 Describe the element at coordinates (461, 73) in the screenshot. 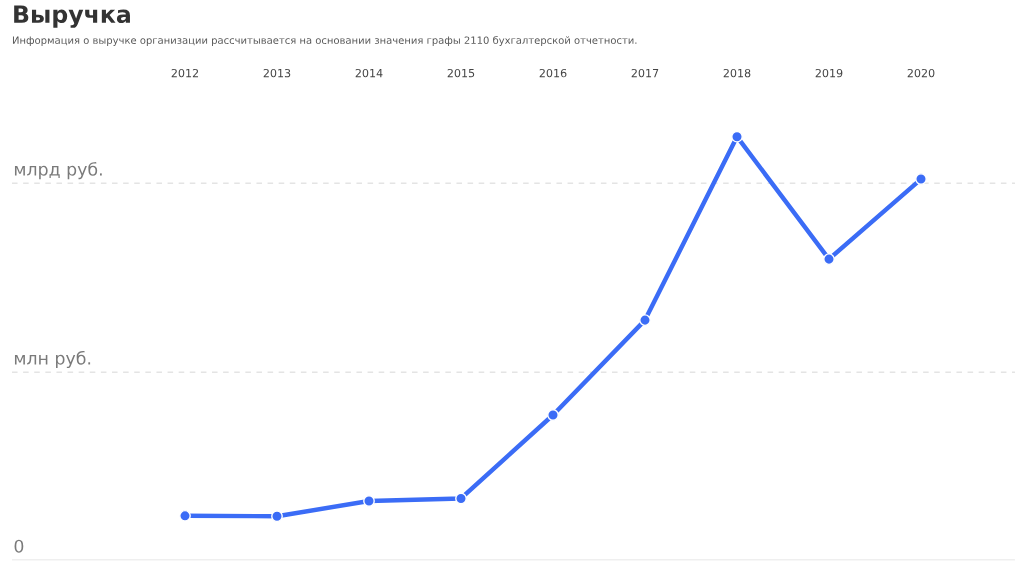

I see `x-tick-label: 2015` at that location.